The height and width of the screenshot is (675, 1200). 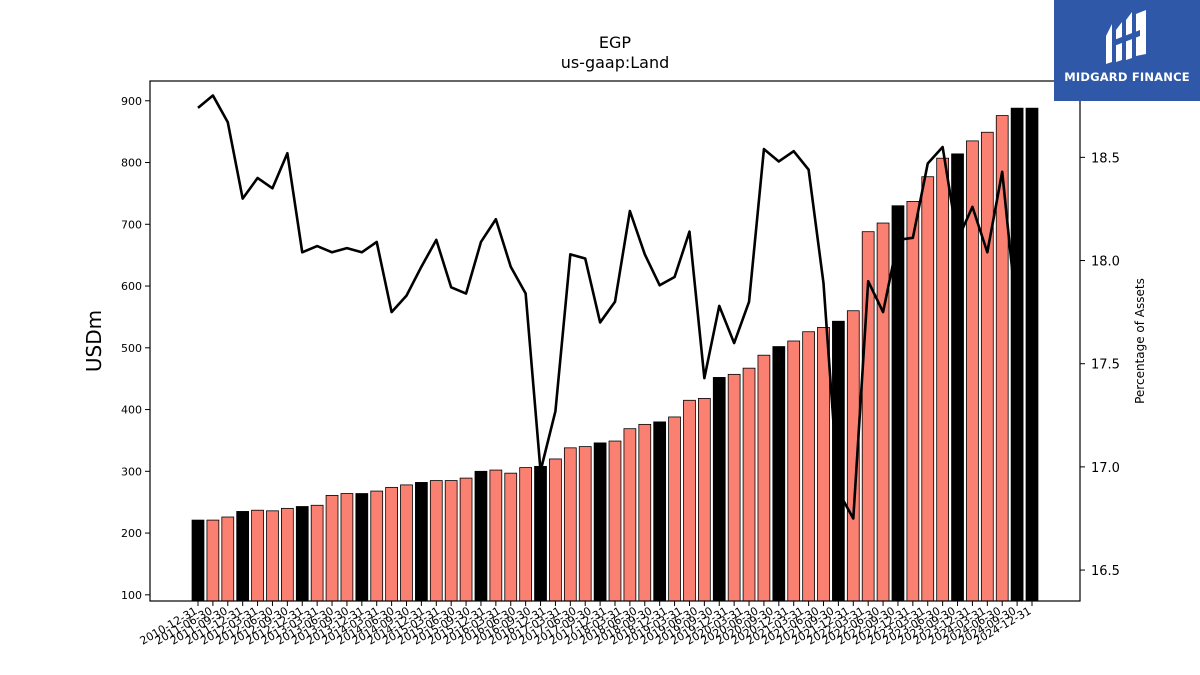 I want to click on y-tick-label: 800, so click(x=131, y=163).